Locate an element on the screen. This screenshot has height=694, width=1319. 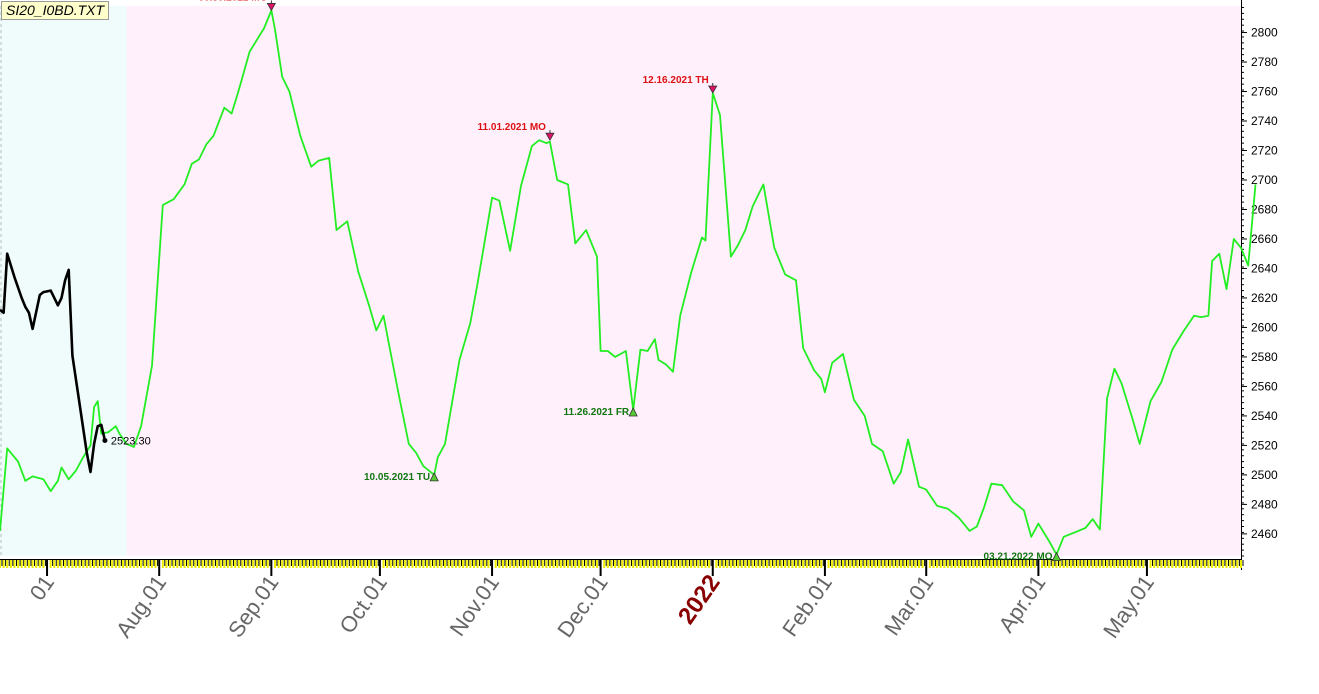
top-marker-label: 12.16.2021 TH is located at coordinates (676, 80).